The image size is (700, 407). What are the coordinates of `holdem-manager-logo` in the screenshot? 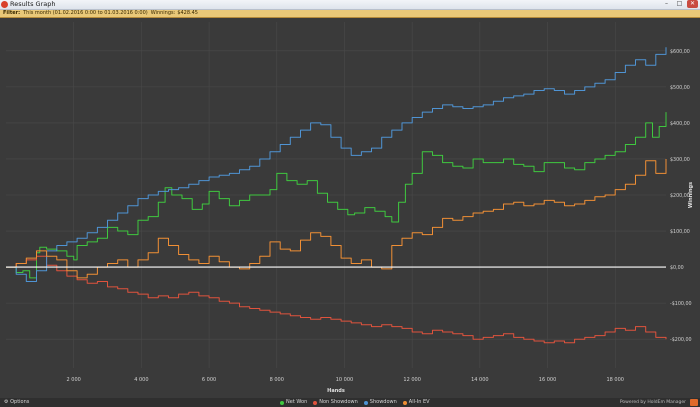 It's located at (694, 402).